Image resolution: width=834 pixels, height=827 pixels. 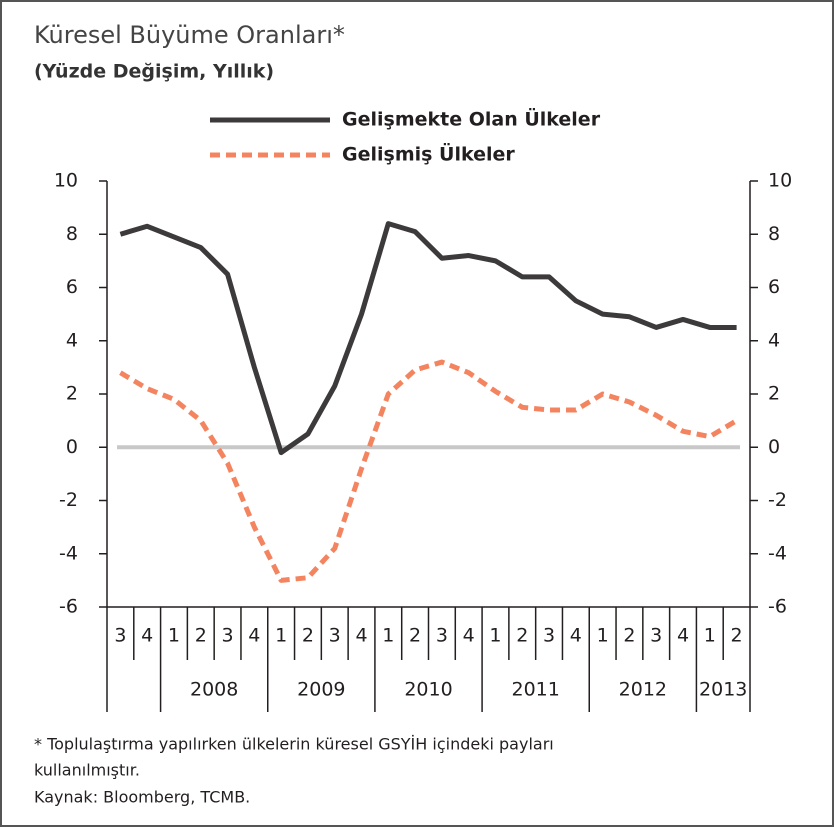 What do you see at coordinates (72, 234) in the screenshot?
I see `y-tick-label: 8` at bounding box center [72, 234].